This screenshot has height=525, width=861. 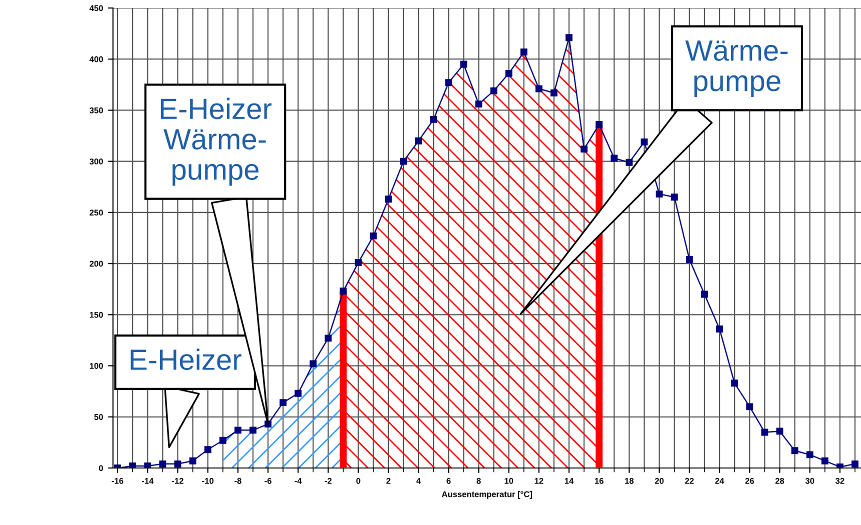 I want to click on annotation: E-Heizer, so click(x=186, y=359).